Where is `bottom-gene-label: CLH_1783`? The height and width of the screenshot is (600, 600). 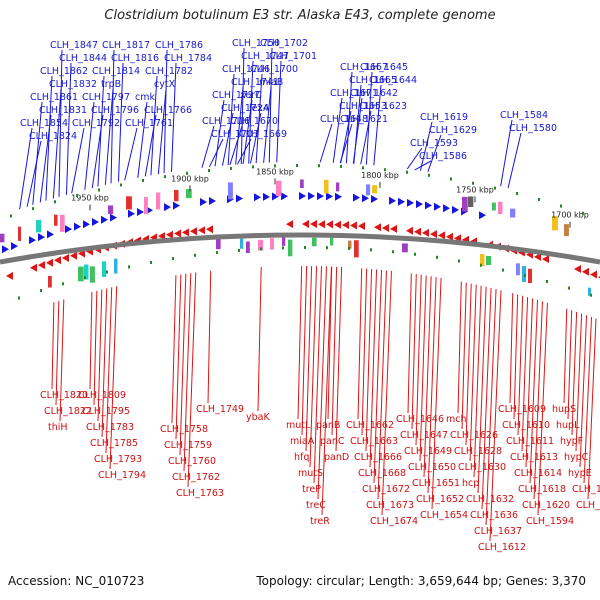 bottom-gene-label: CLH_1783 is located at coordinates (110, 427).